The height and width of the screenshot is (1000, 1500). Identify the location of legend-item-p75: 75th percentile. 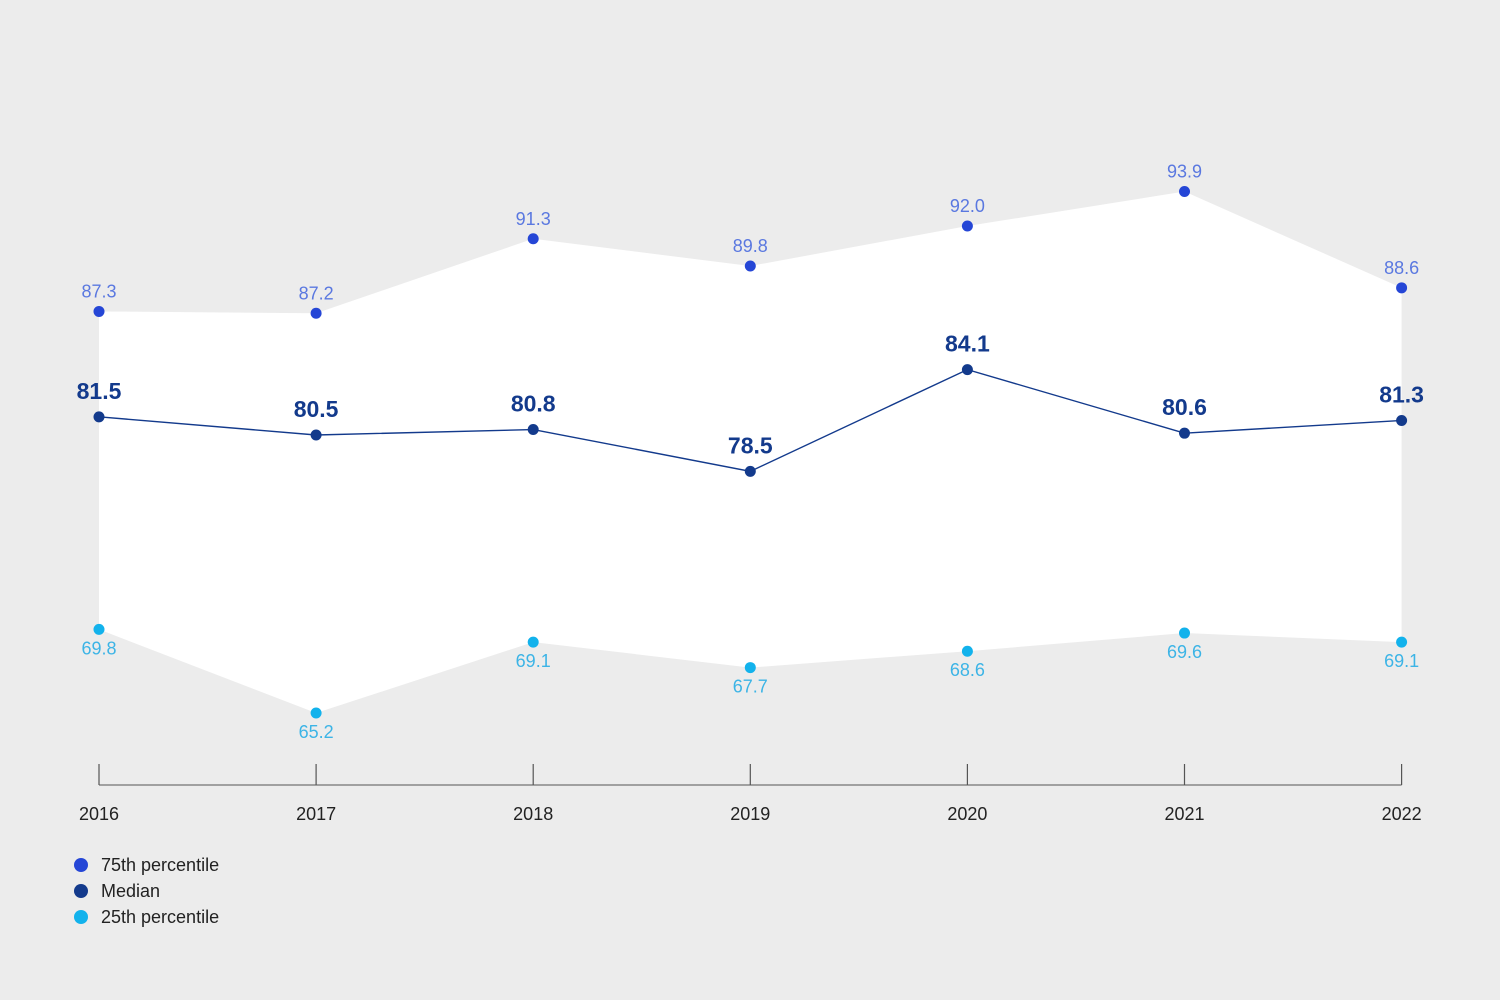
(146, 865).